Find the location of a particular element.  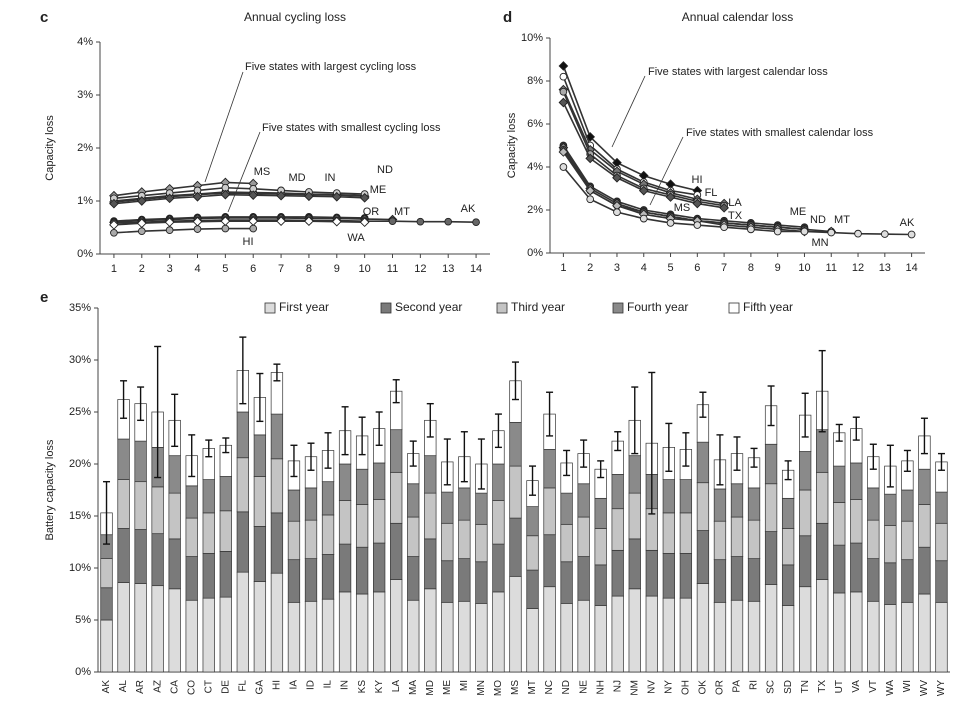

x-tick-label: 10 is located at coordinates (804, 268).